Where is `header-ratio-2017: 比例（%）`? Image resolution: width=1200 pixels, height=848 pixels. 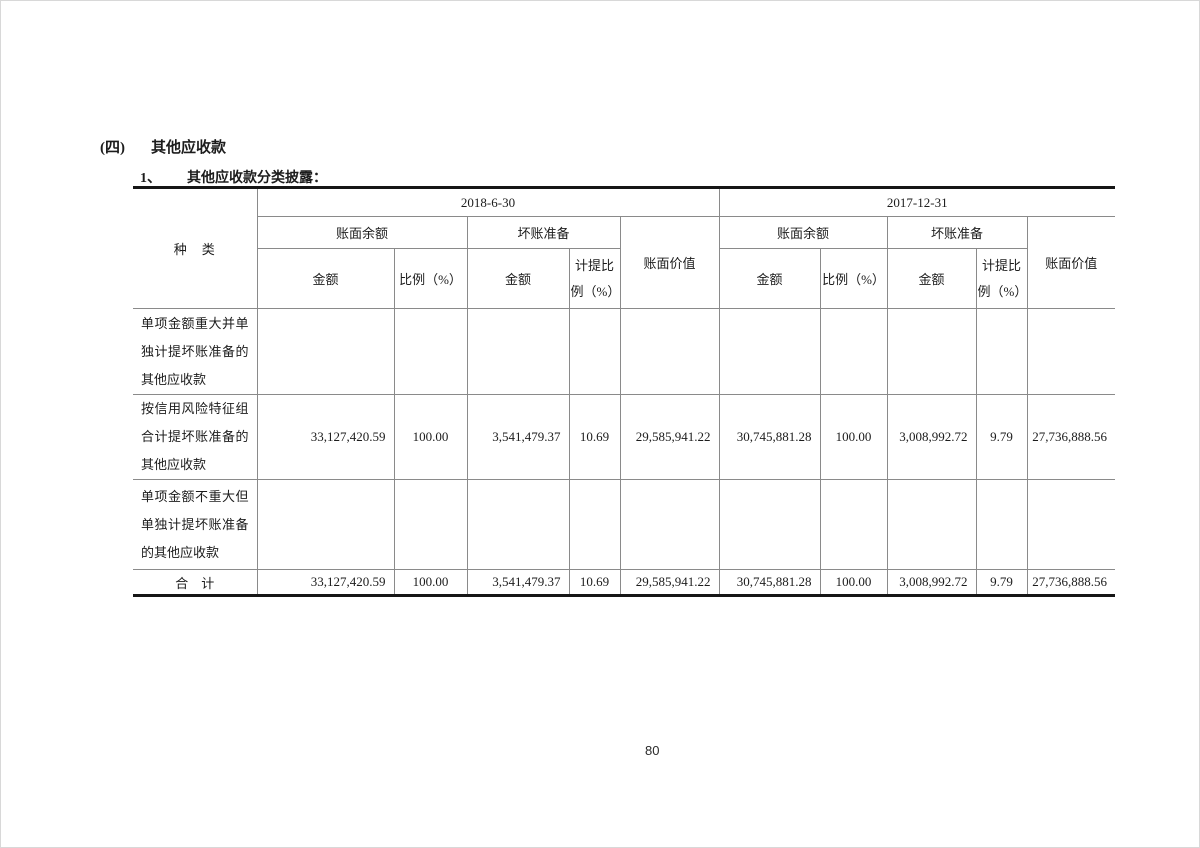
header-ratio-2017: 比例（%） is located at coordinates (853, 278).